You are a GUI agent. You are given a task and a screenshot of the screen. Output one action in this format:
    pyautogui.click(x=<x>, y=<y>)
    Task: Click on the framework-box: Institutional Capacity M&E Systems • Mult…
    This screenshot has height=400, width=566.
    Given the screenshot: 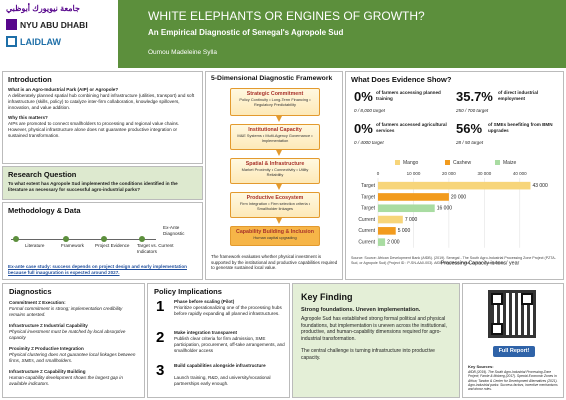 What is the action you would take?
    pyautogui.click(x=275, y=137)
    